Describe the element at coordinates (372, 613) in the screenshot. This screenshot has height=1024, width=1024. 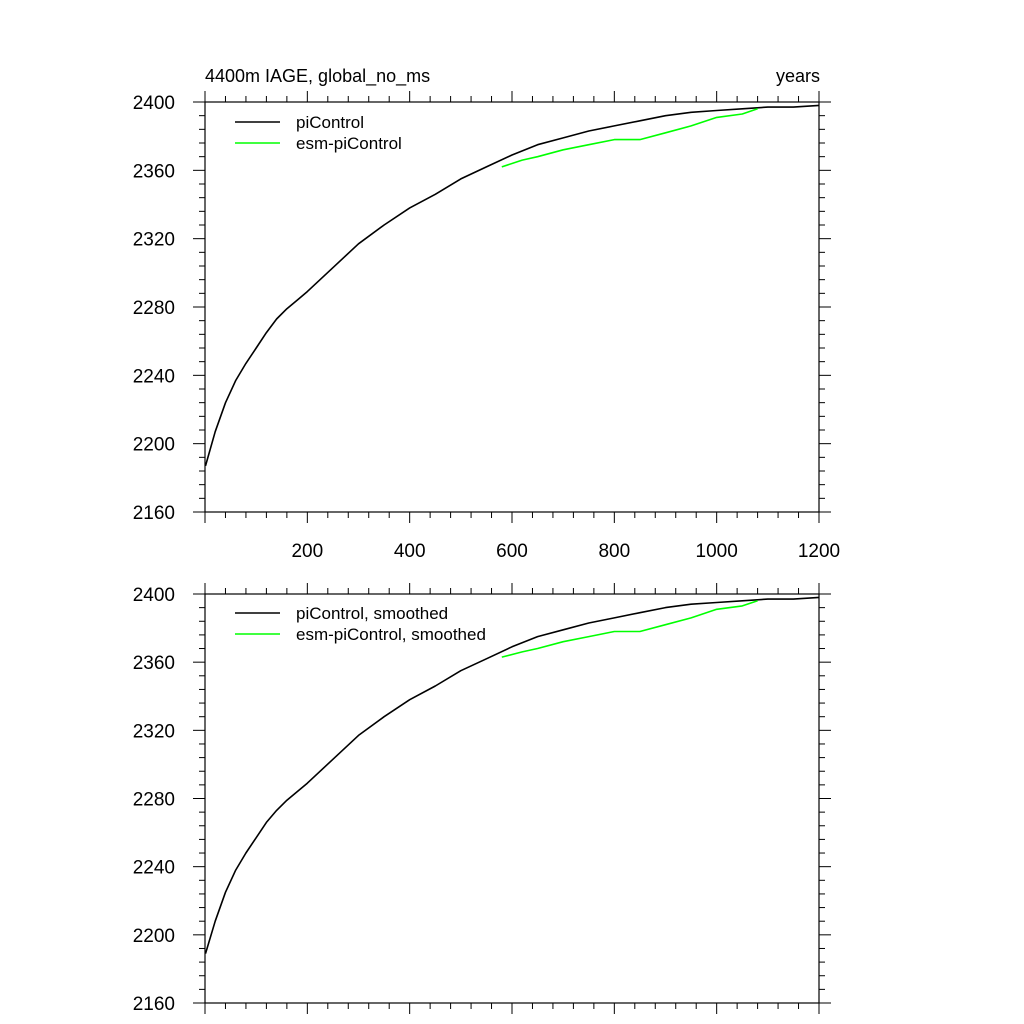
I see `legend-label-picontrol-smoothed: piControl, smoothed` at that location.